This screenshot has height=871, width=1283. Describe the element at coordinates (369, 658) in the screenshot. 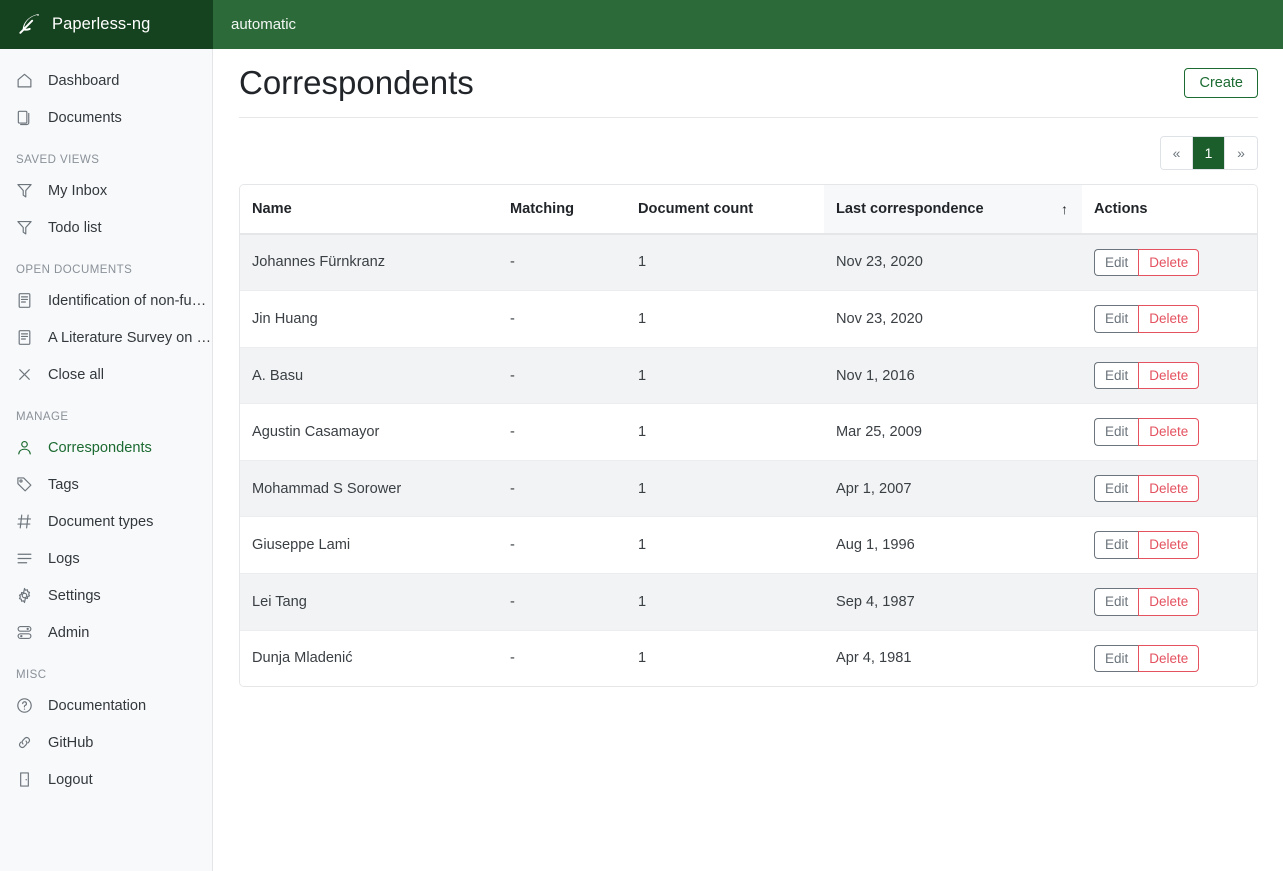

I see `cell-name: Dunja Mladenić` at that location.